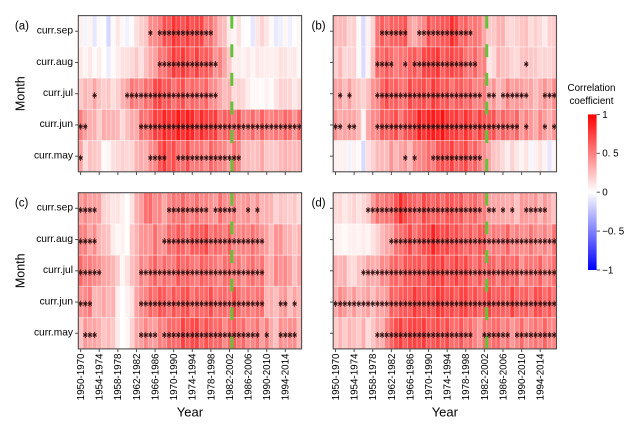  Describe the element at coordinates (605, 193) in the screenshot. I see `svg-text: 0` at that location.